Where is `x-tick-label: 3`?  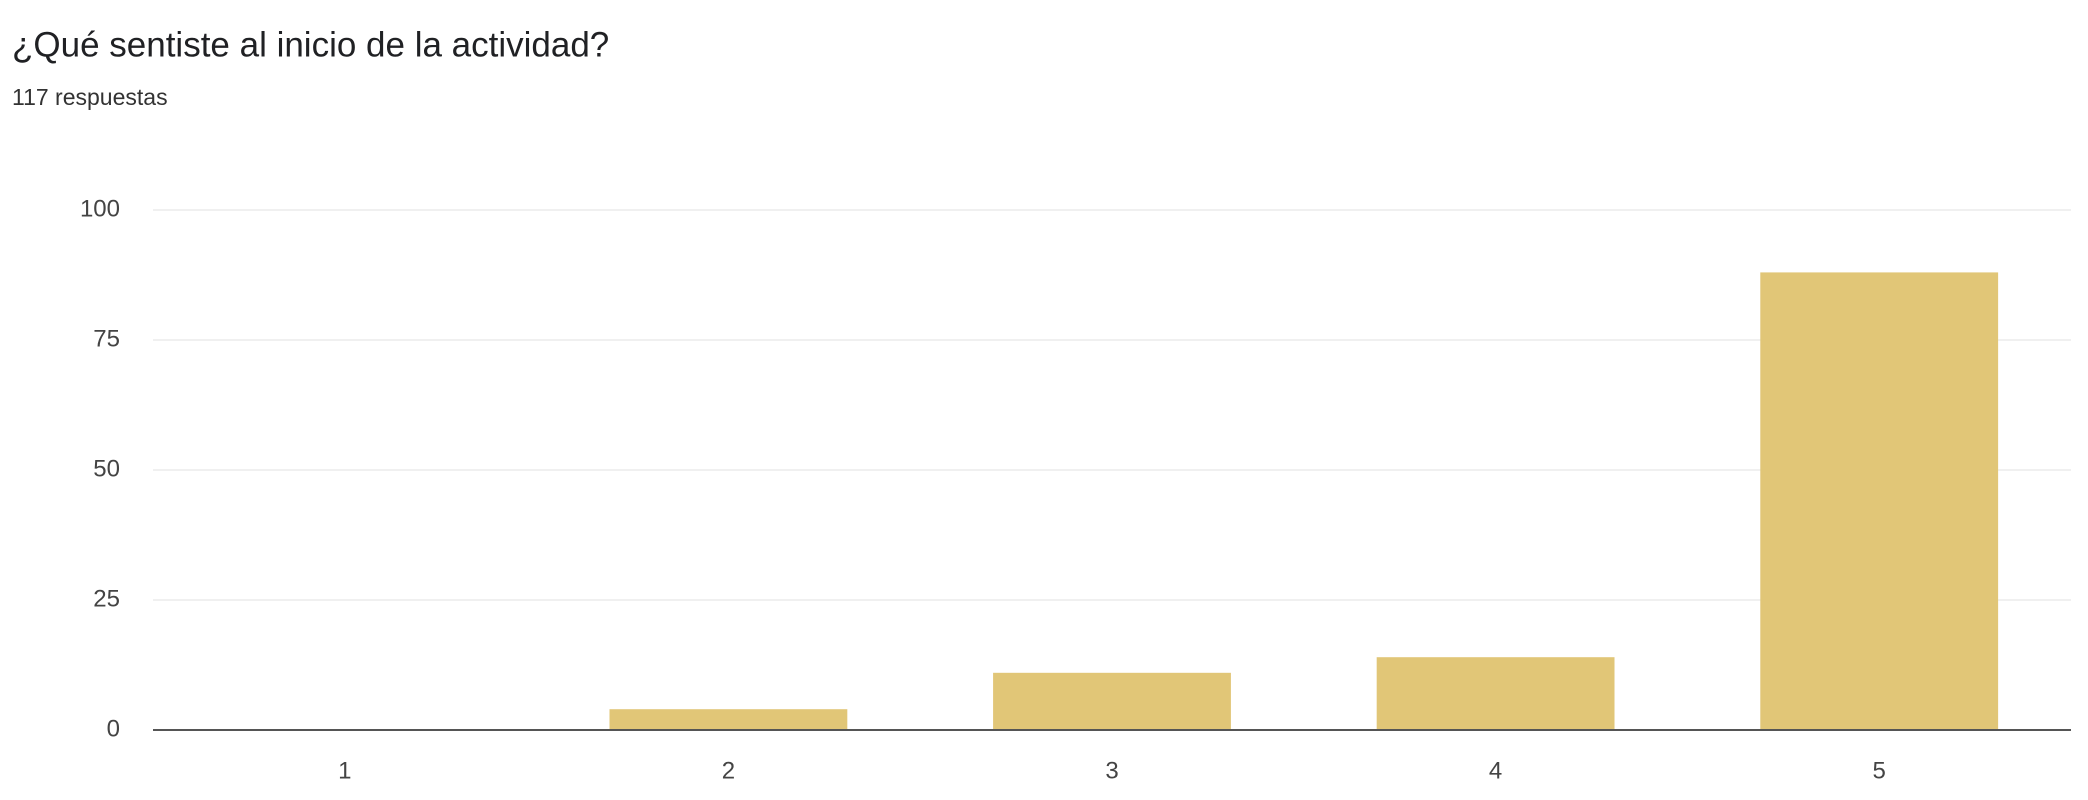 x-tick-label: 3 is located at coordinates (1111, 770).